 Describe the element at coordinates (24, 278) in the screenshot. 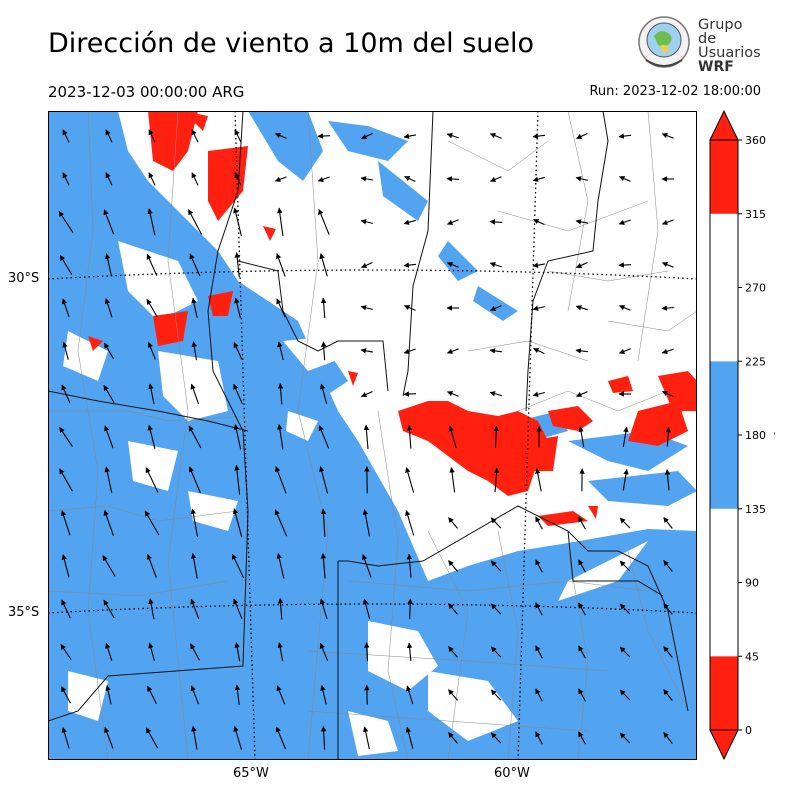

I see `lat-label-30s: 30°S` at that location.